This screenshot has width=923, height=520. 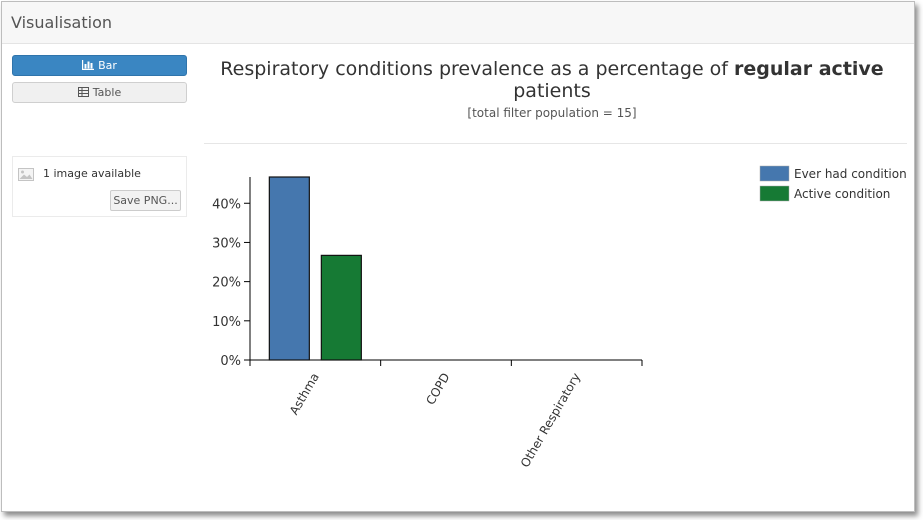 I want to click on y-tick-label: 20%, so click(x=226, y=283).